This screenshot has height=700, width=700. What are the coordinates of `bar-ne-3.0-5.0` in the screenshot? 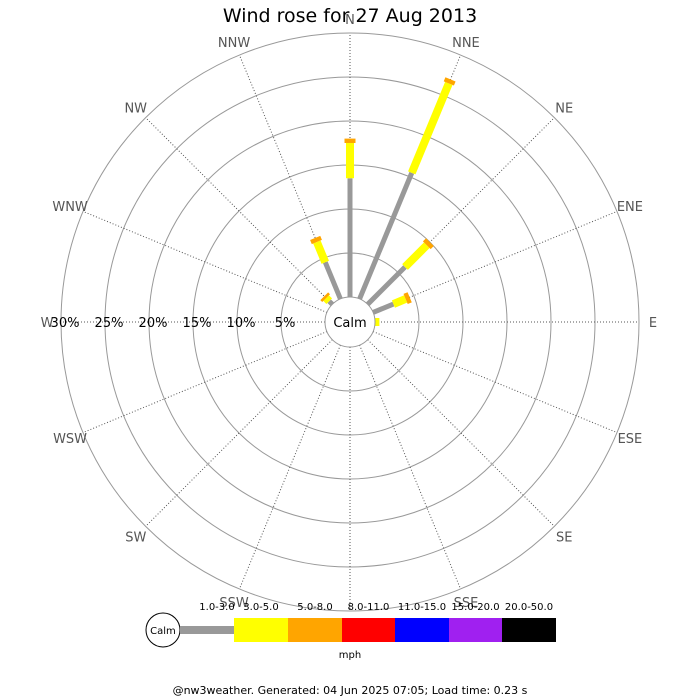 It's located at (416, 256).